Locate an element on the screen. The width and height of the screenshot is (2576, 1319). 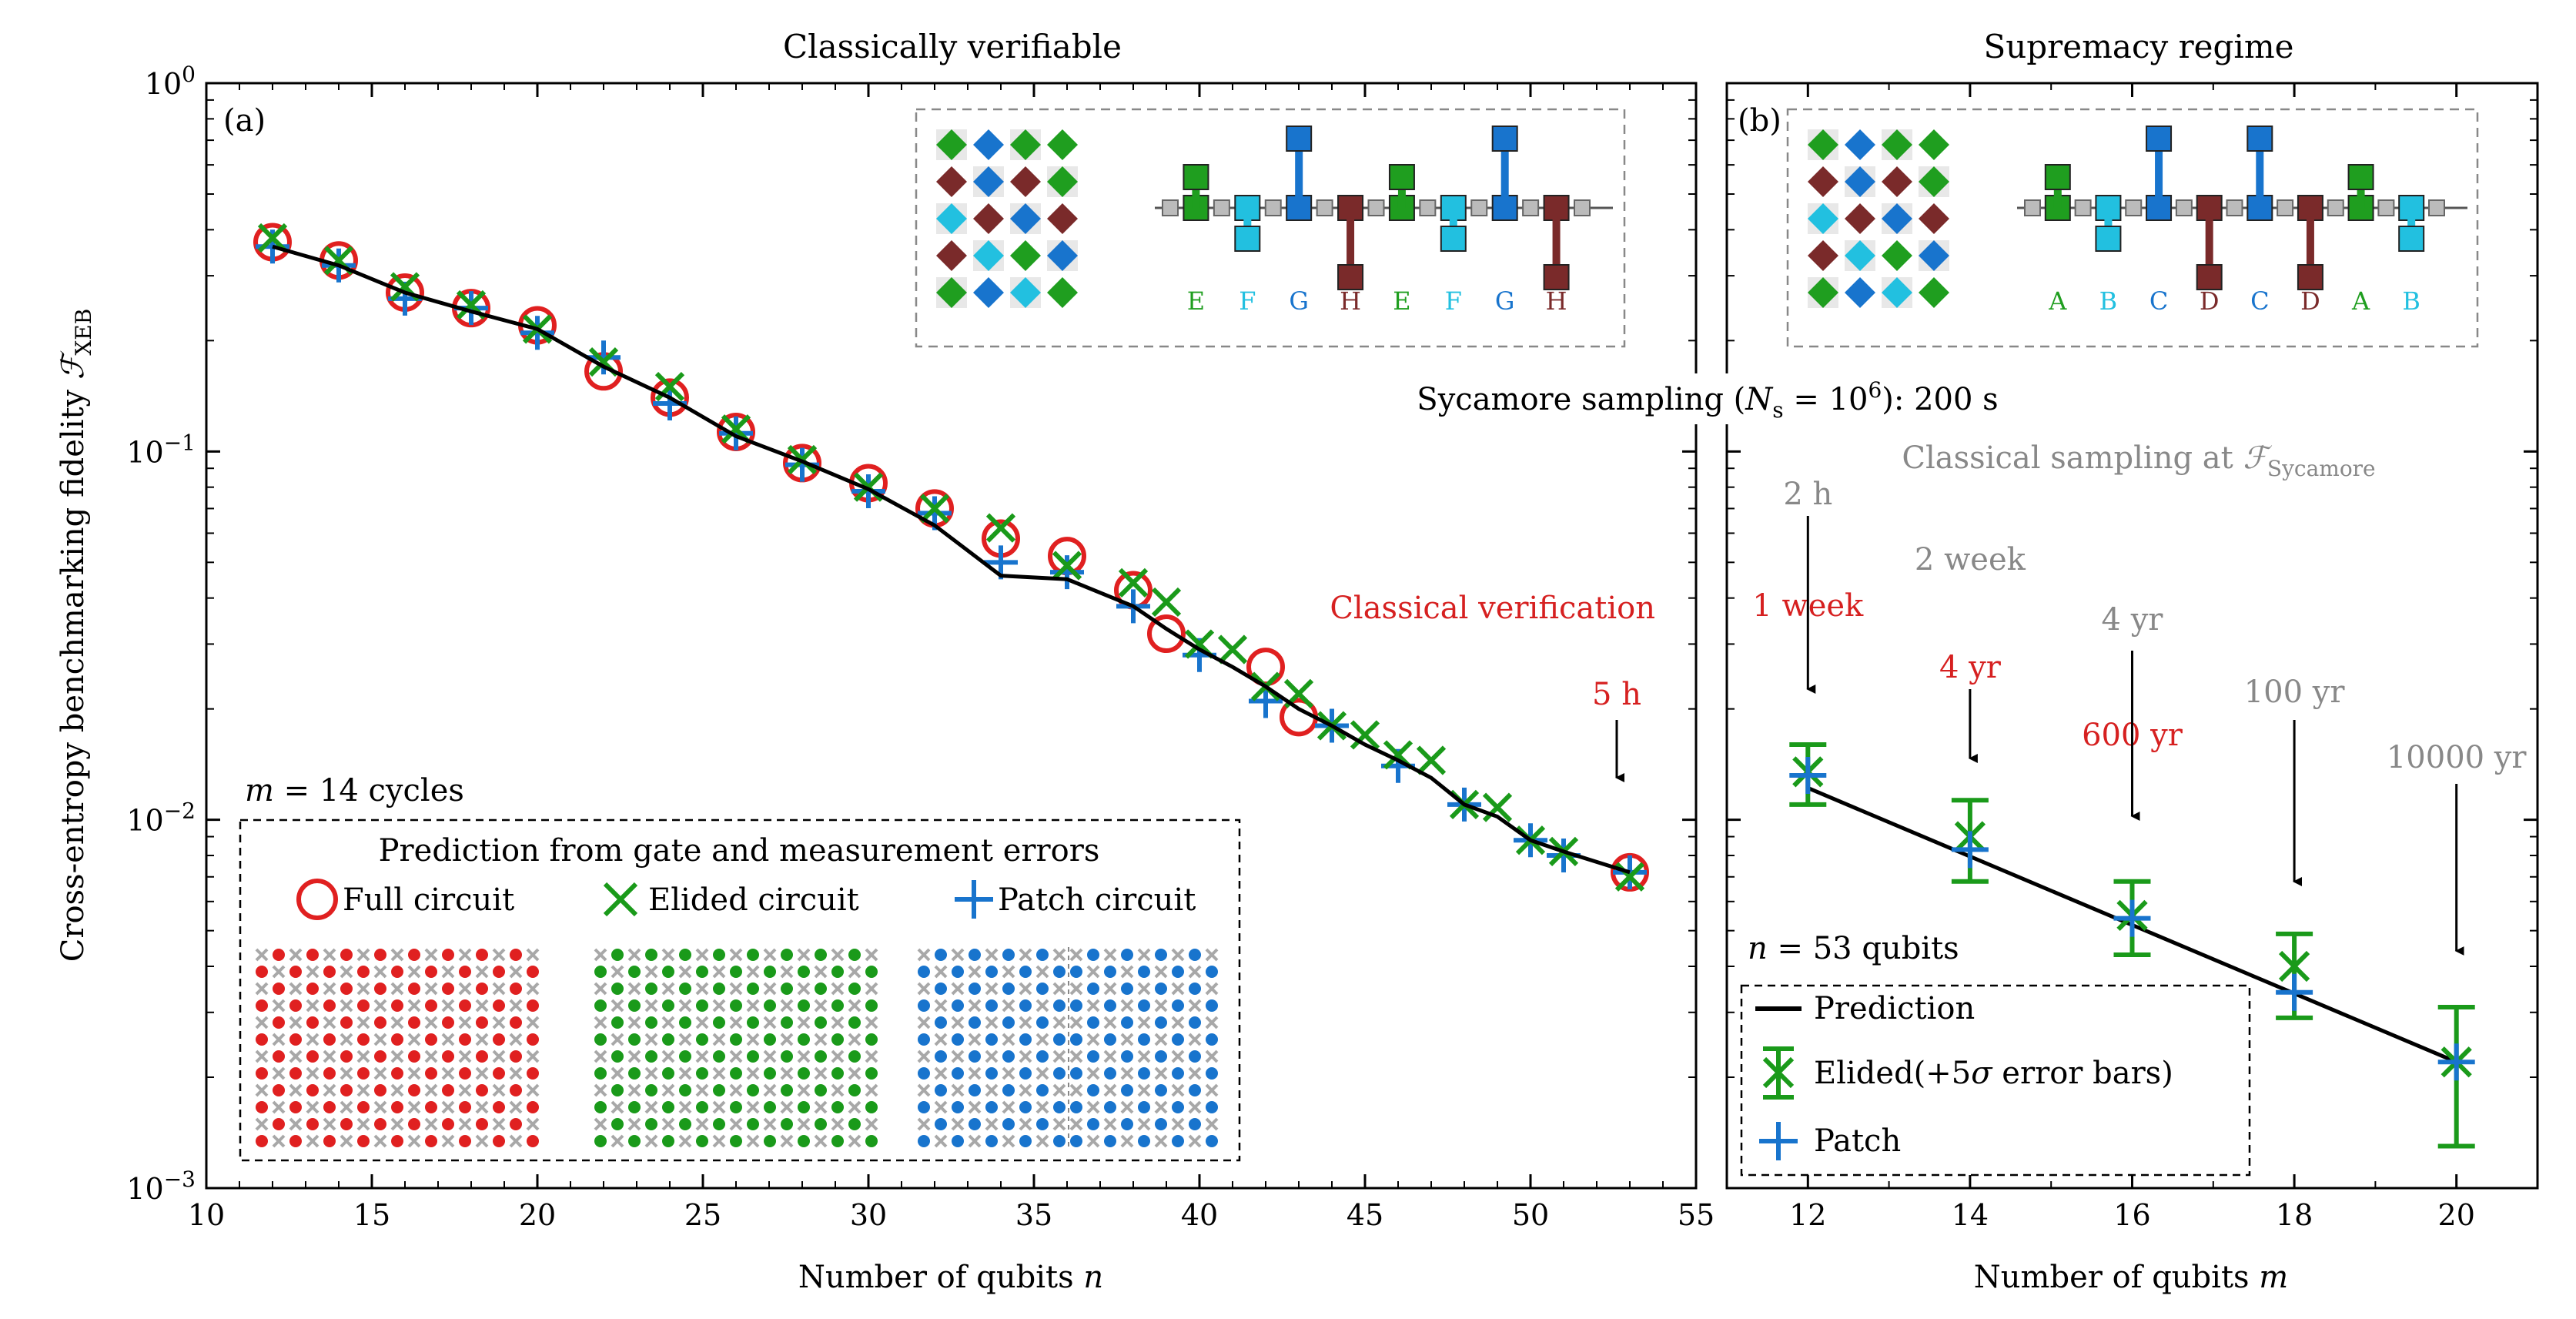
legend-elided-errbar-marker is located at coordinates (1778, 1073).